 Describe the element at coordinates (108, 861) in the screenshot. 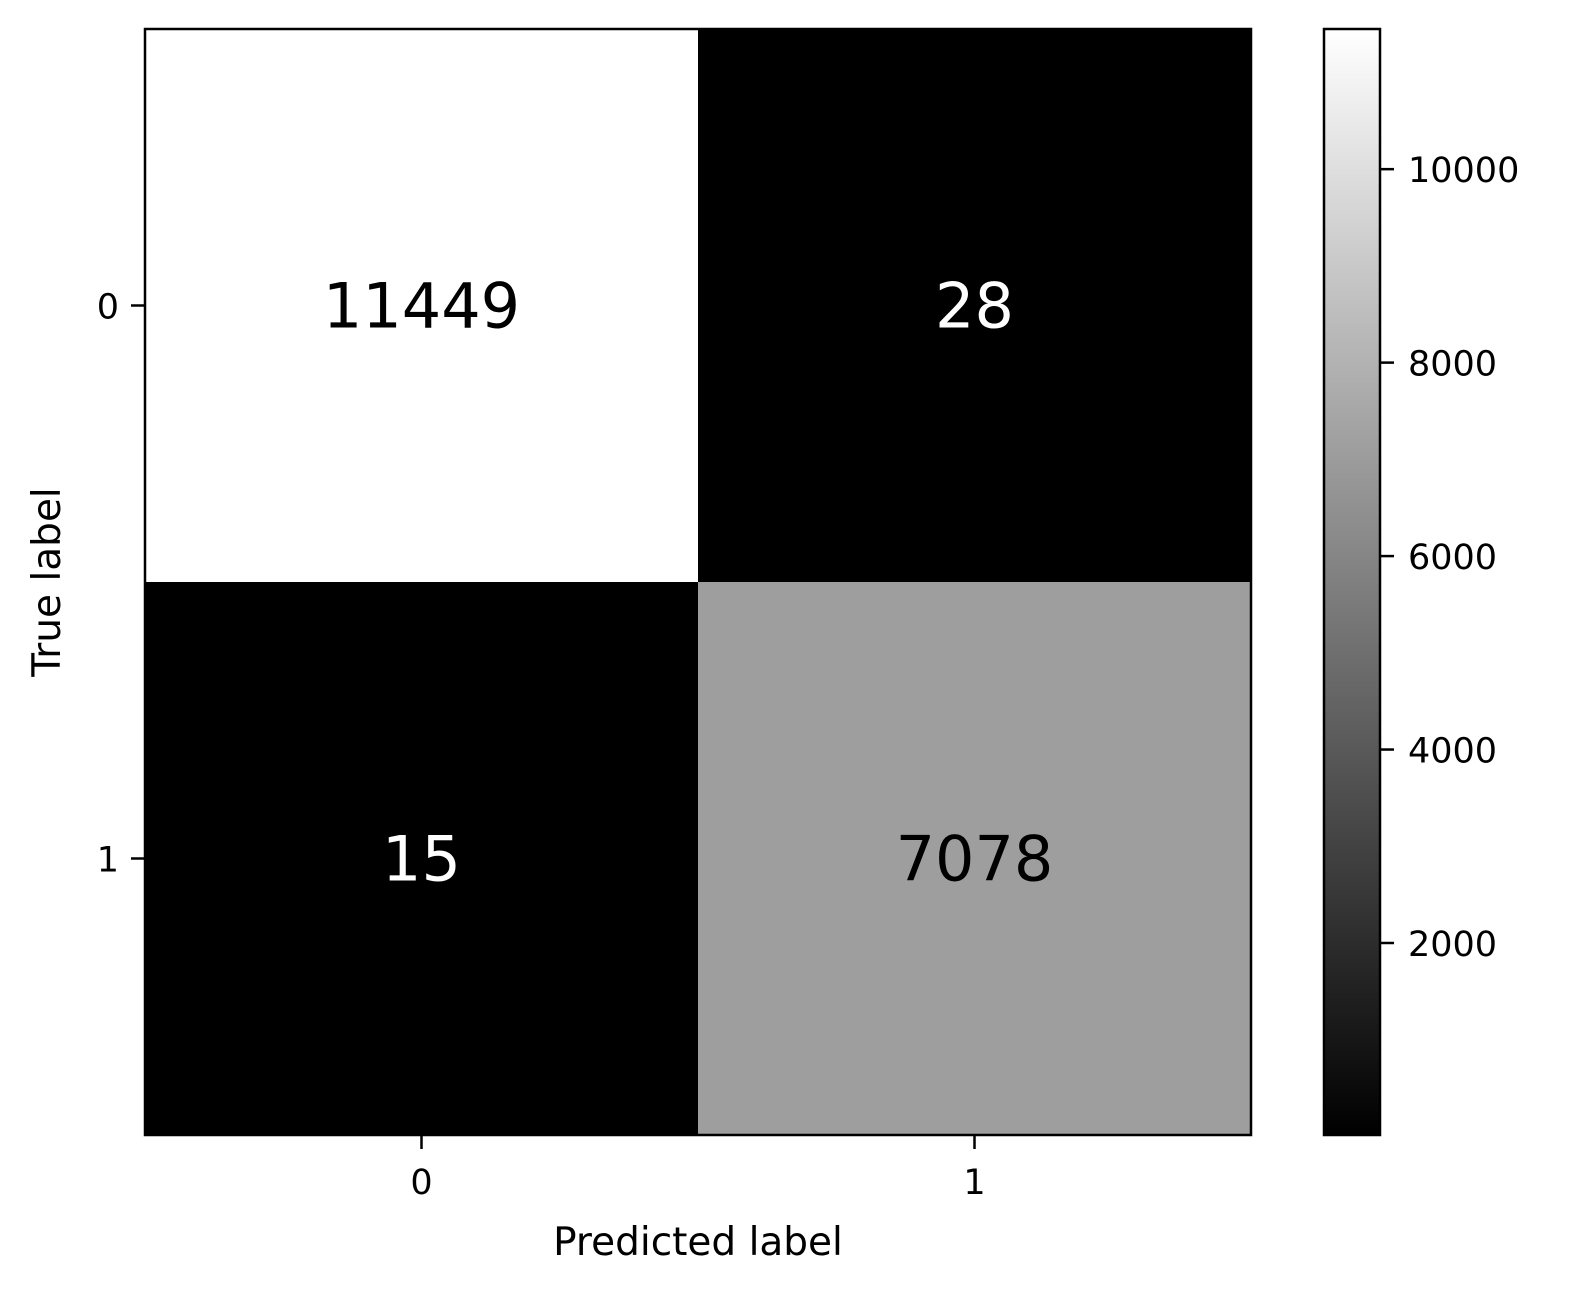

I see `y-tick-label: 1` at that location.